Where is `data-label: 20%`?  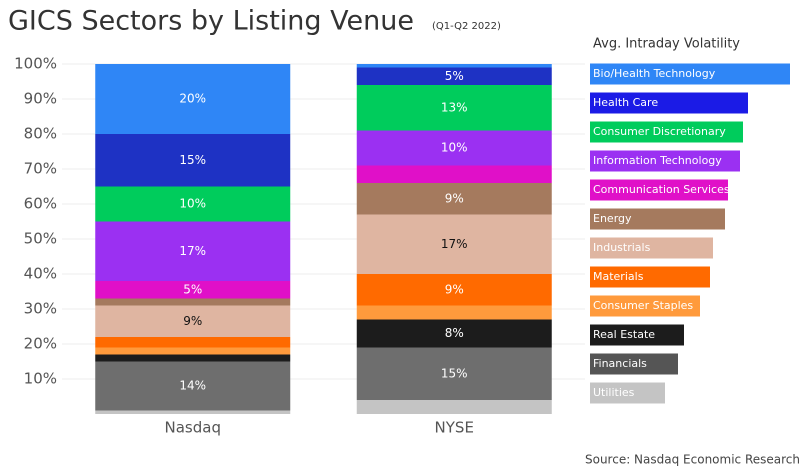 data-label: 20% is located at coordinates (192, 99).